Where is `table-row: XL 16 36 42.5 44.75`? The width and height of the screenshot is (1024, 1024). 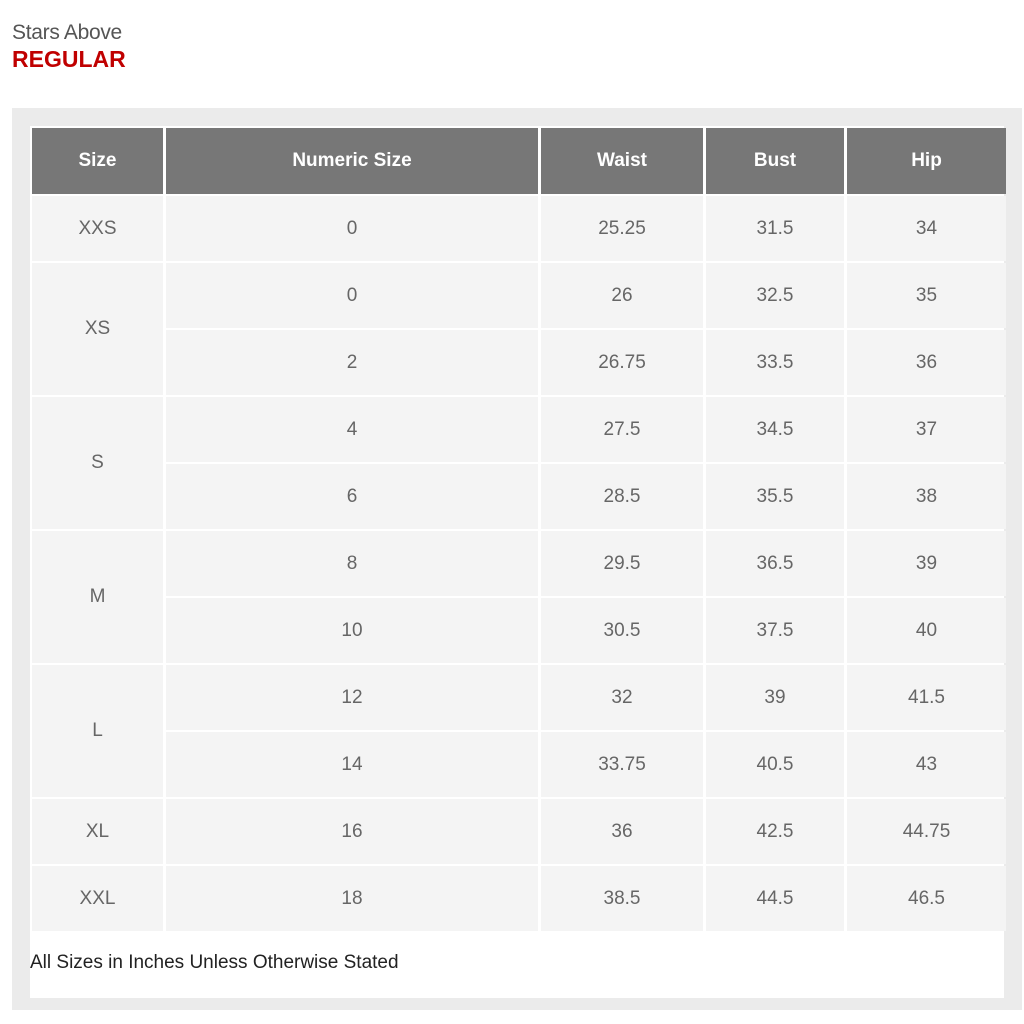
table-row: XL 16 36 42.5 44.75 is located at coordinates (519, 831).